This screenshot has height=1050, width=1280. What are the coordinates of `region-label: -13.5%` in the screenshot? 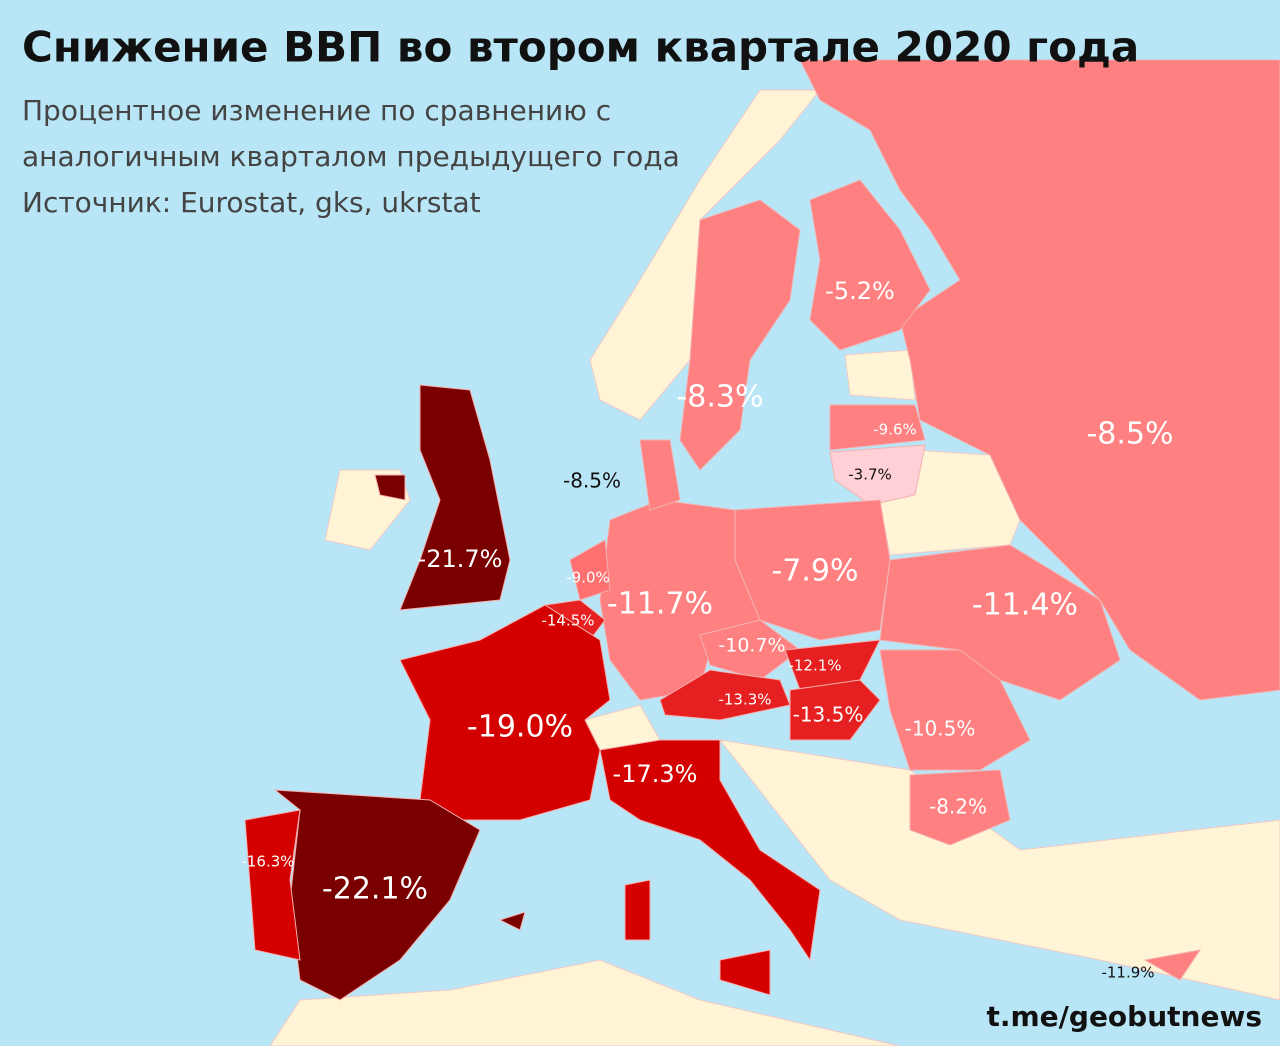 It's located at (828, 715).